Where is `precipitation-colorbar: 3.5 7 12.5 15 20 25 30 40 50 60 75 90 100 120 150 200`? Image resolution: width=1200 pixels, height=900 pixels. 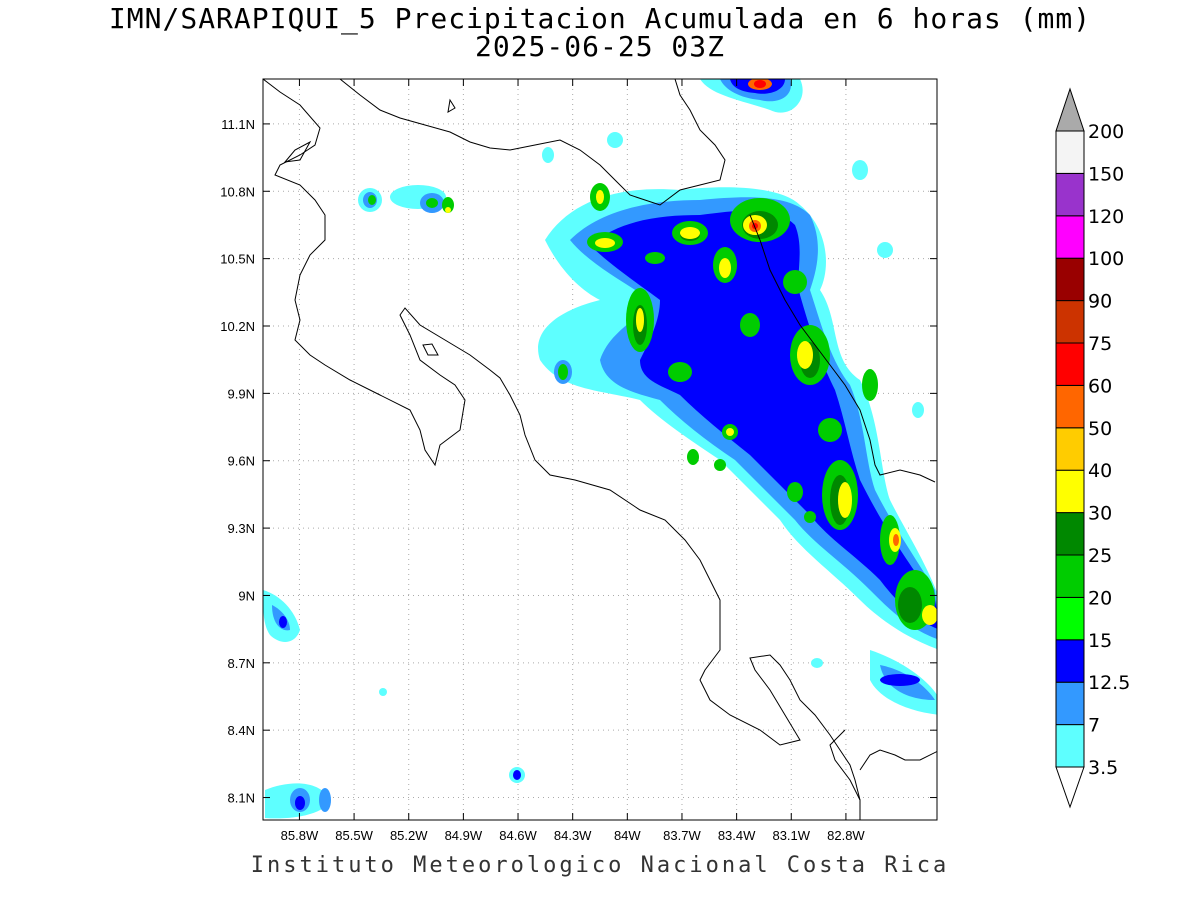
precipitation-colorbar: 3.5 7 12.5 15 20 25 30 40 50 60 75 90 100 120 150 200 is located at coordinates (1092, 448).